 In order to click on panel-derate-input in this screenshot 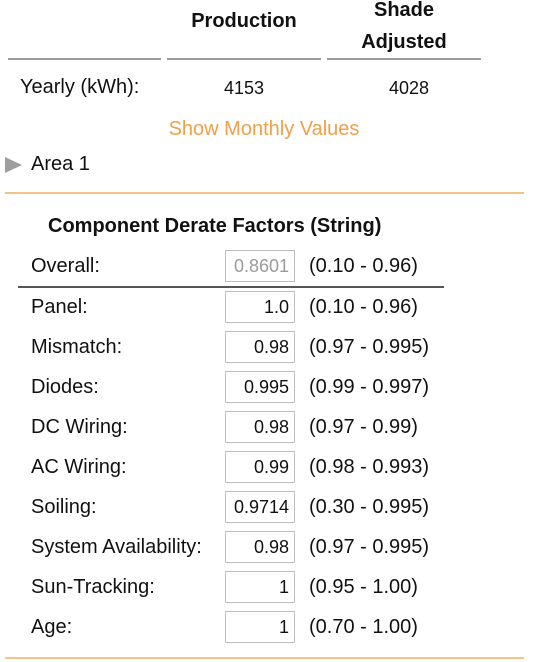, I will do `click(260, 307)`.